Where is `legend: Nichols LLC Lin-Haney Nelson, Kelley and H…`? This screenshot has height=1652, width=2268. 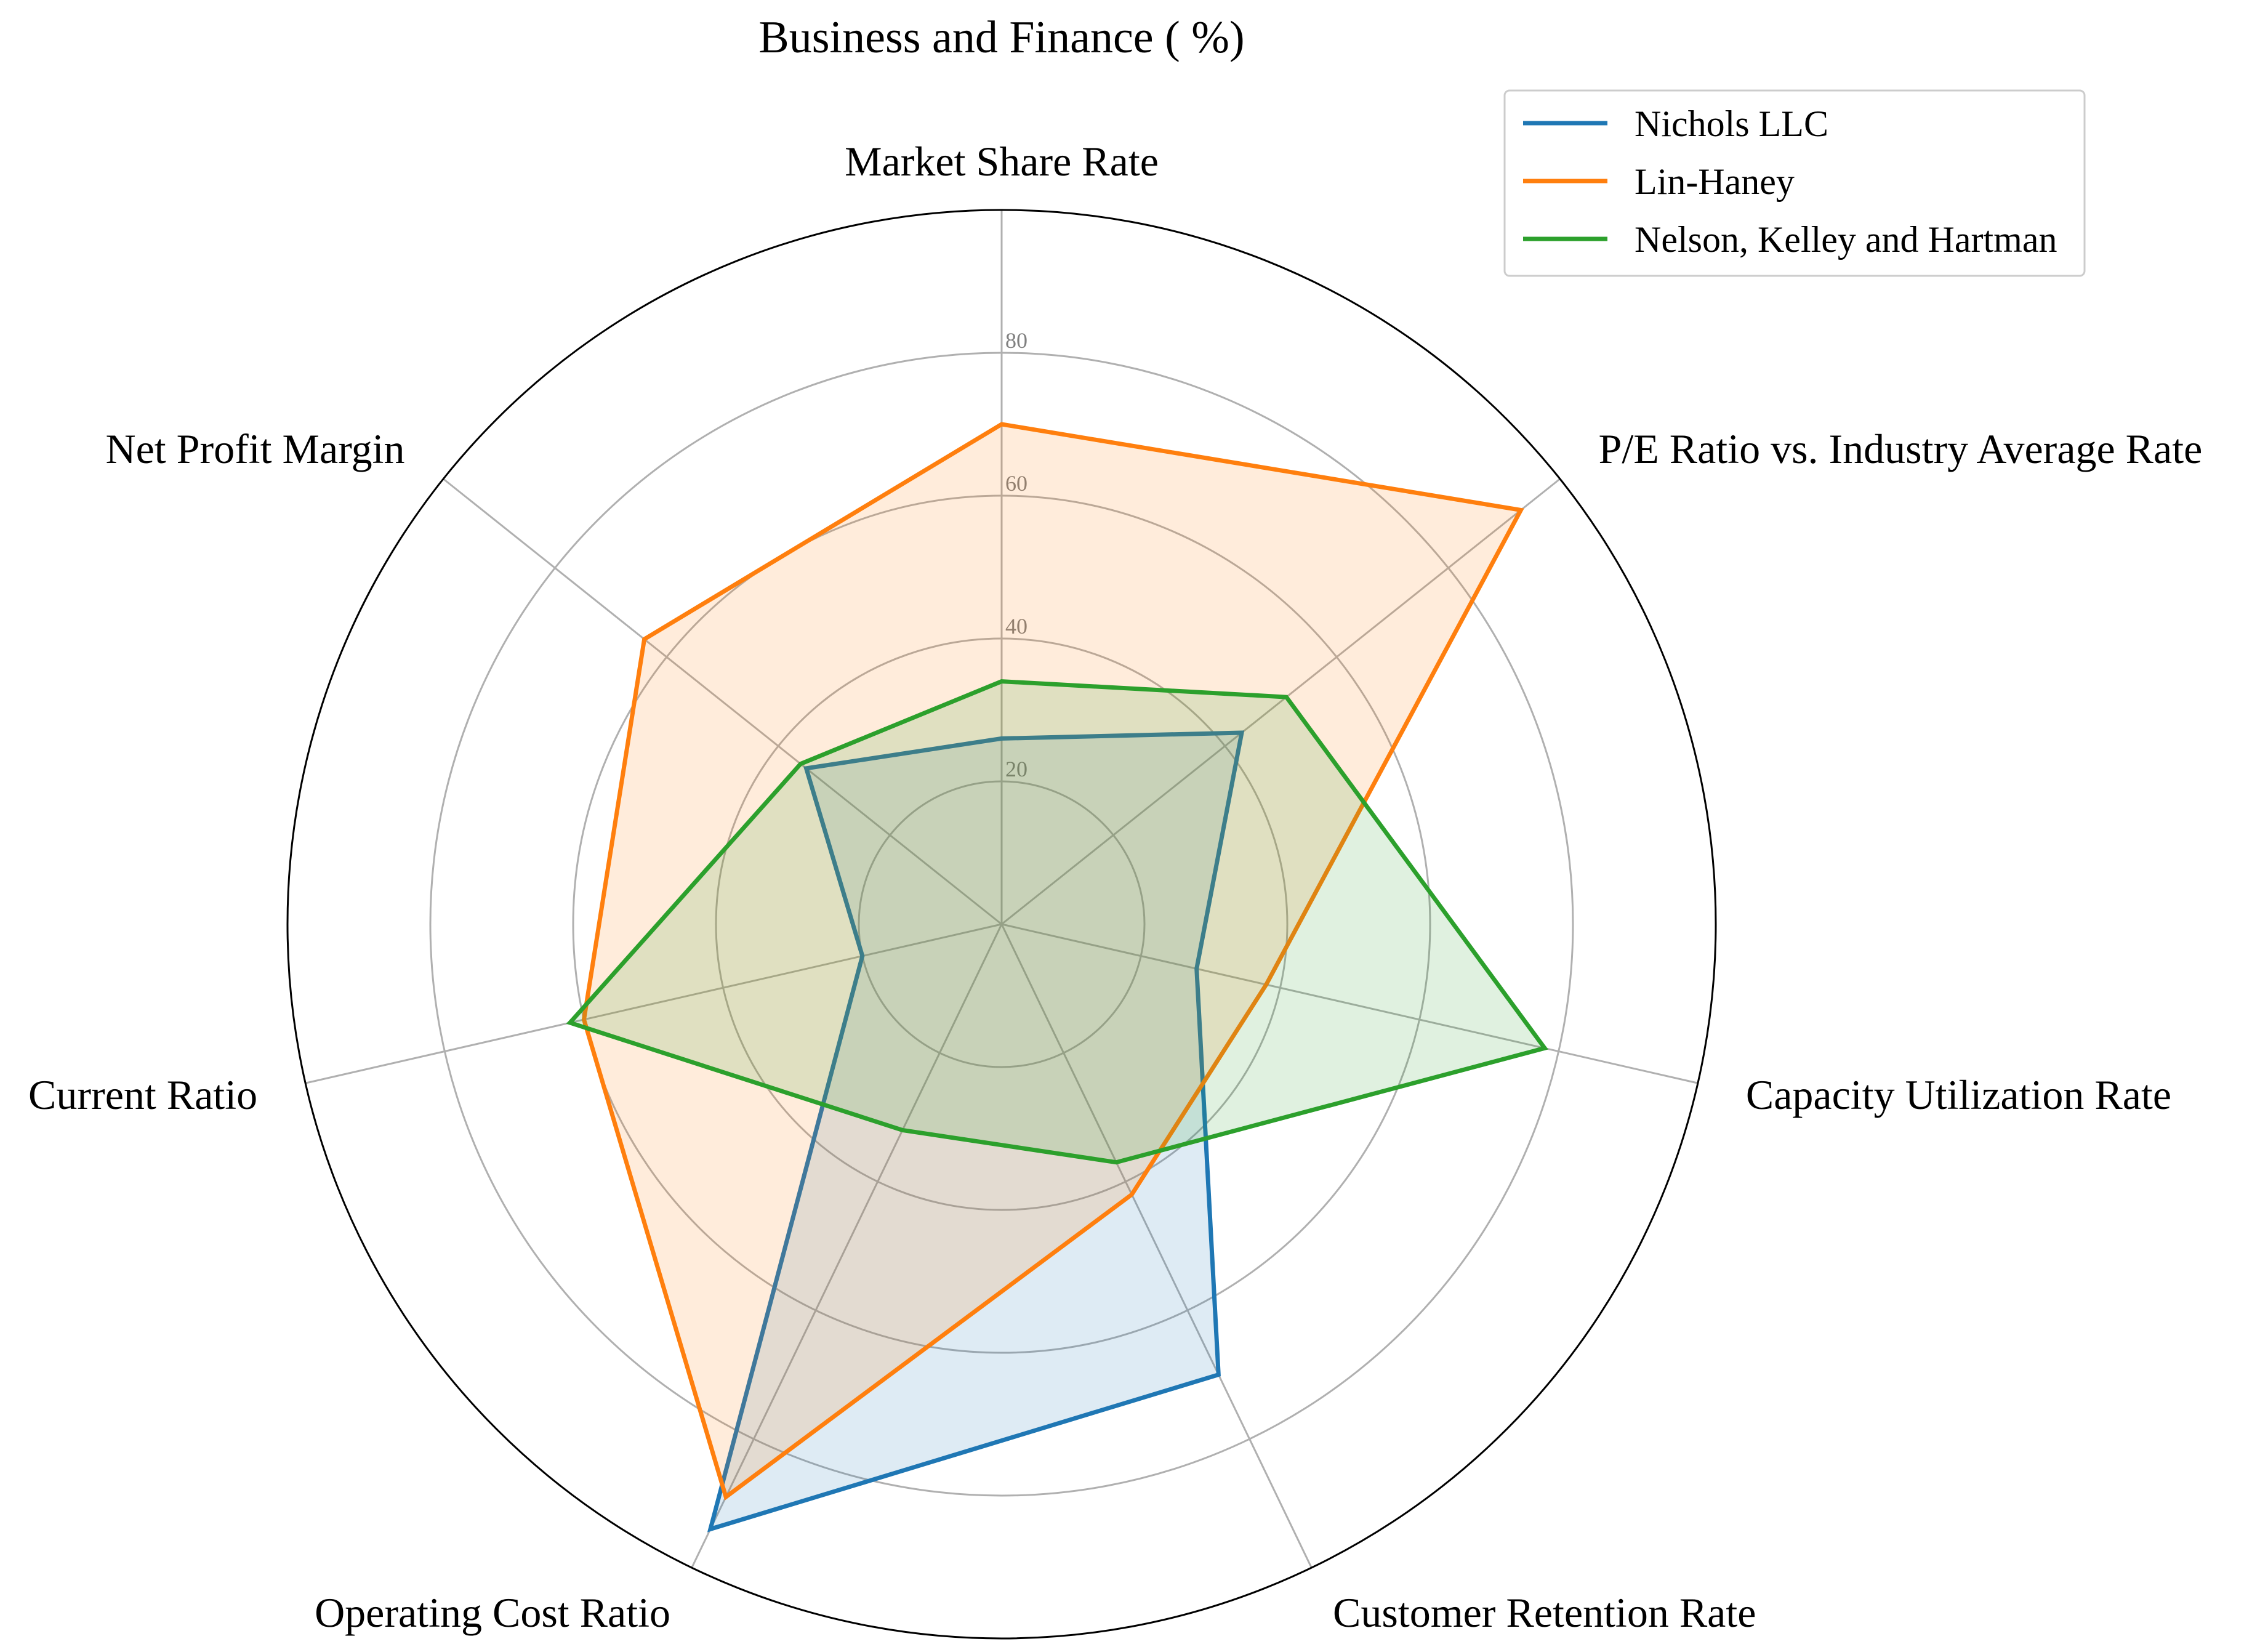 legend: Nichols LLC Lin-Haney Nelson, Kelley and H… is located at coordinates (1795, 183).